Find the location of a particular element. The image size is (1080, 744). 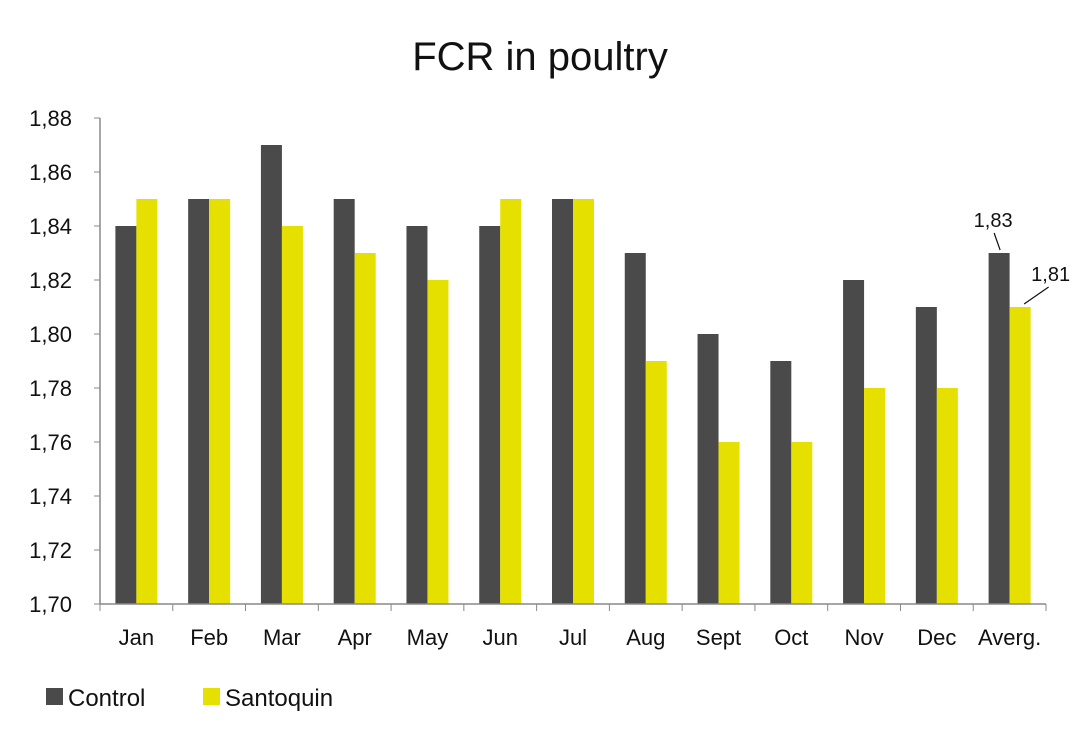

x-tick-label: Mar is located at coordinates (282, 637).